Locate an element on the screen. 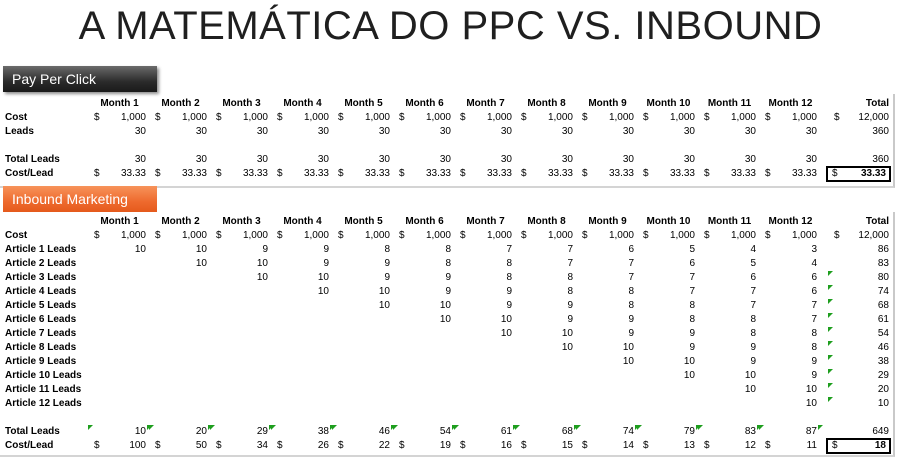 This screenshot has width=901, height=465. table-row: Article 4 Leads 10 10 9 9 8 8 7 7 6 74 is located at coordinates (446, 292).